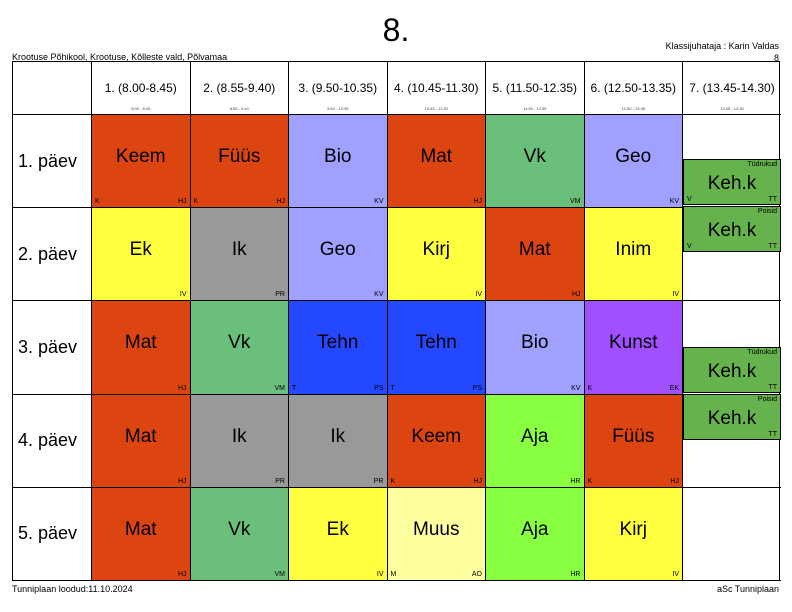 This screenshot has height=612, width=792. I want to click on lesson-cell: Muus M AO, so click(435, 534).